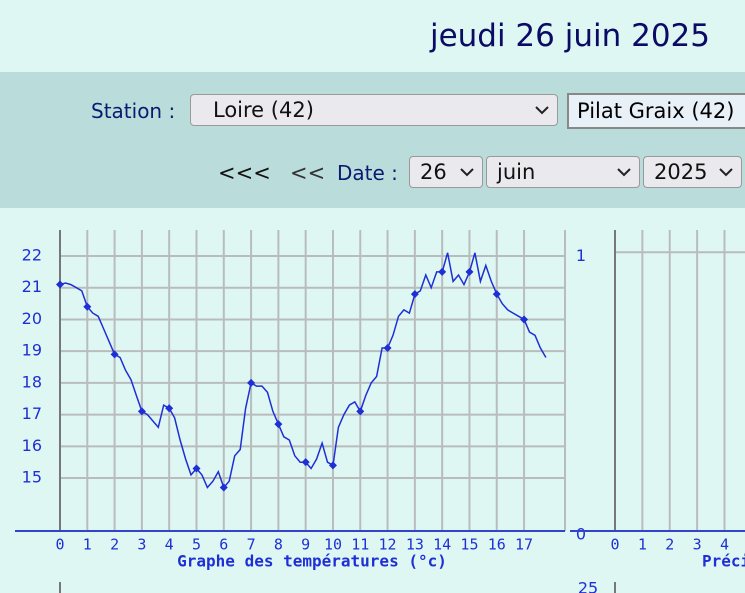 This screenshot has height=593, width=745. Describe the element at coordinates (723, 561) in the screenshot. I see `chart-title: Précipitations` at that location.